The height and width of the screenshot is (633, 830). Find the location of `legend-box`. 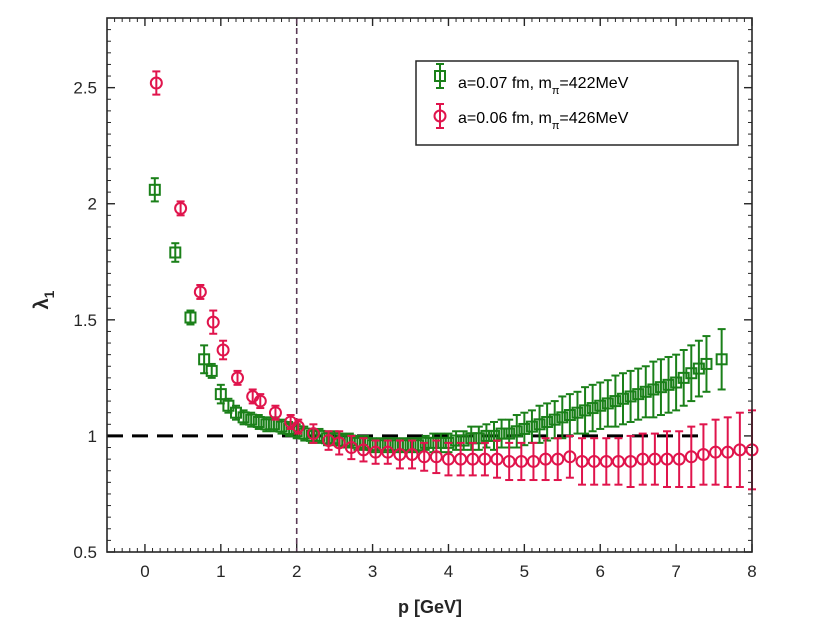

legend-box is located at coordinates (577, 103).